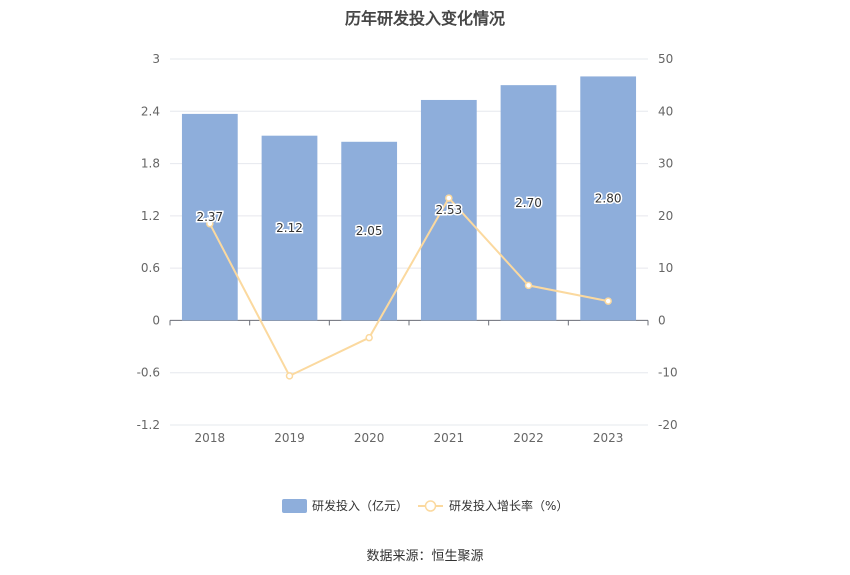 This screenshot has height=575, width=850. What do you see at coordinates (150, 111) in the screenshot?
I see `y-left-tick-label: 2.4` at bounding box center [150, 111].